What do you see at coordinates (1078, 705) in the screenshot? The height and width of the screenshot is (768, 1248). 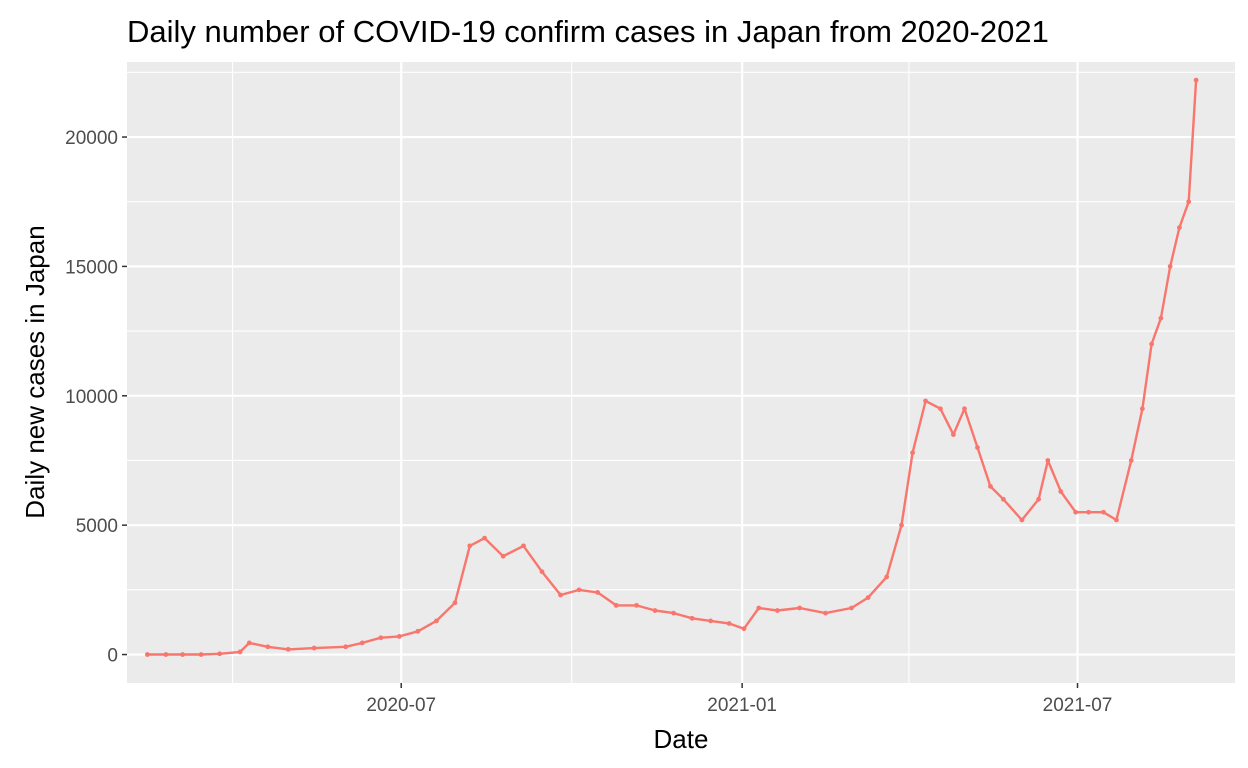 I see `x-tick-label: 2021-07` at bounding box center [1078, 705].